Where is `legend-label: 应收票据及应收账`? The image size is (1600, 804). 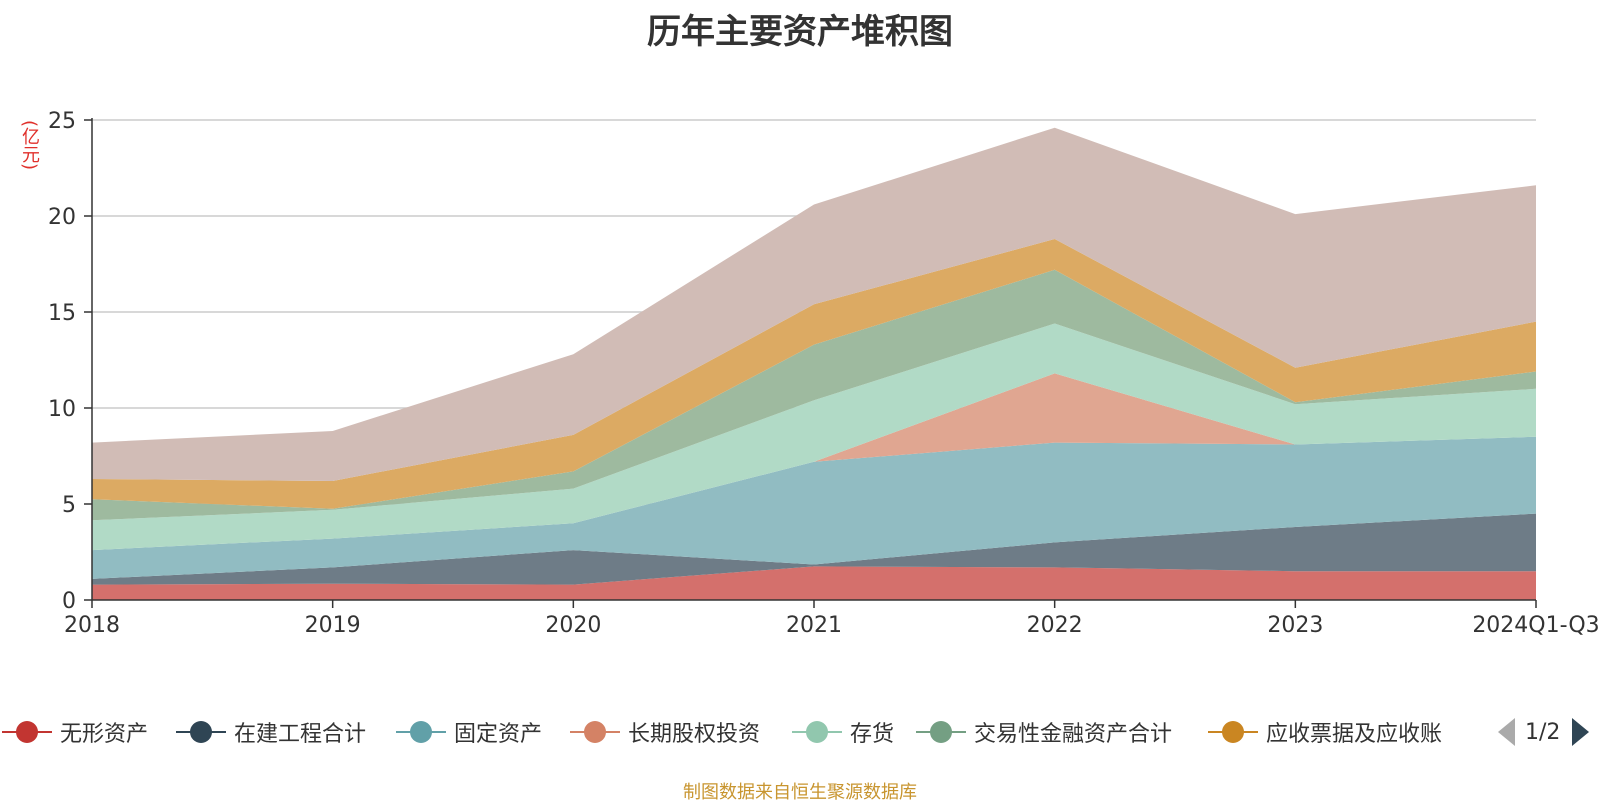
legend-label: 应收票据及应收账 is located at coordinates (1354, 734).